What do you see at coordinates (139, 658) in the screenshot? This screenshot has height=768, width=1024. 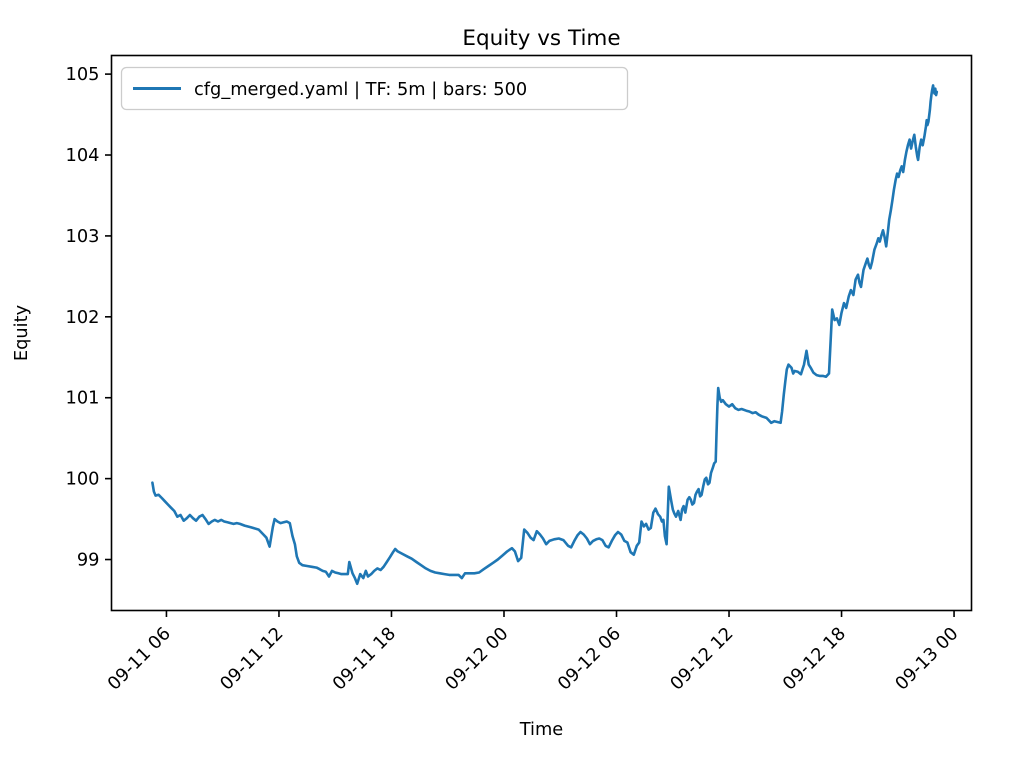 I see `x-tick-label: 09-11 06` at bounding box center [139, 658].